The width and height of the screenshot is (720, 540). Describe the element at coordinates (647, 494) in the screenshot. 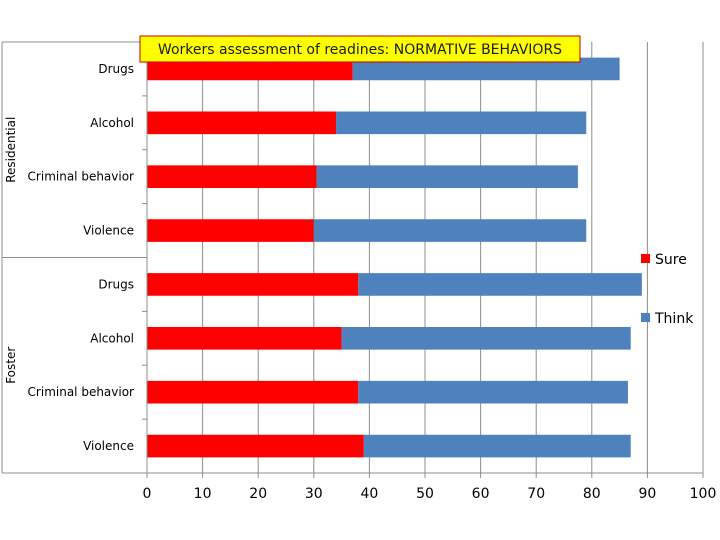

I see `x-tick-label: 90` at that location.